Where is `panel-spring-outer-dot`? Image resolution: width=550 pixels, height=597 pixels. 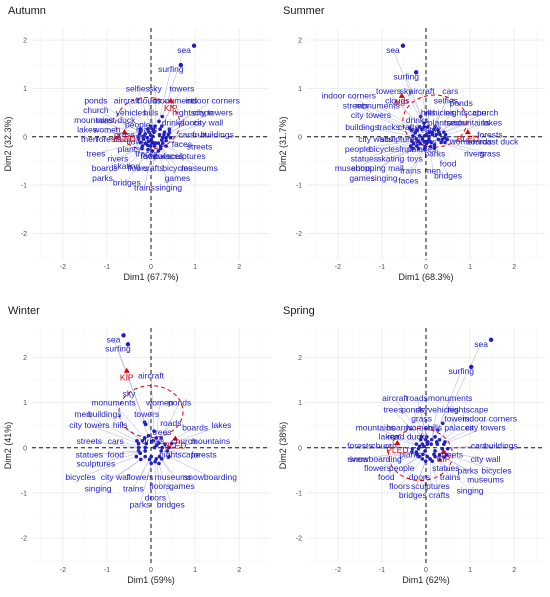 panel-spring-outer-dot is located at coordinates (491, 340).